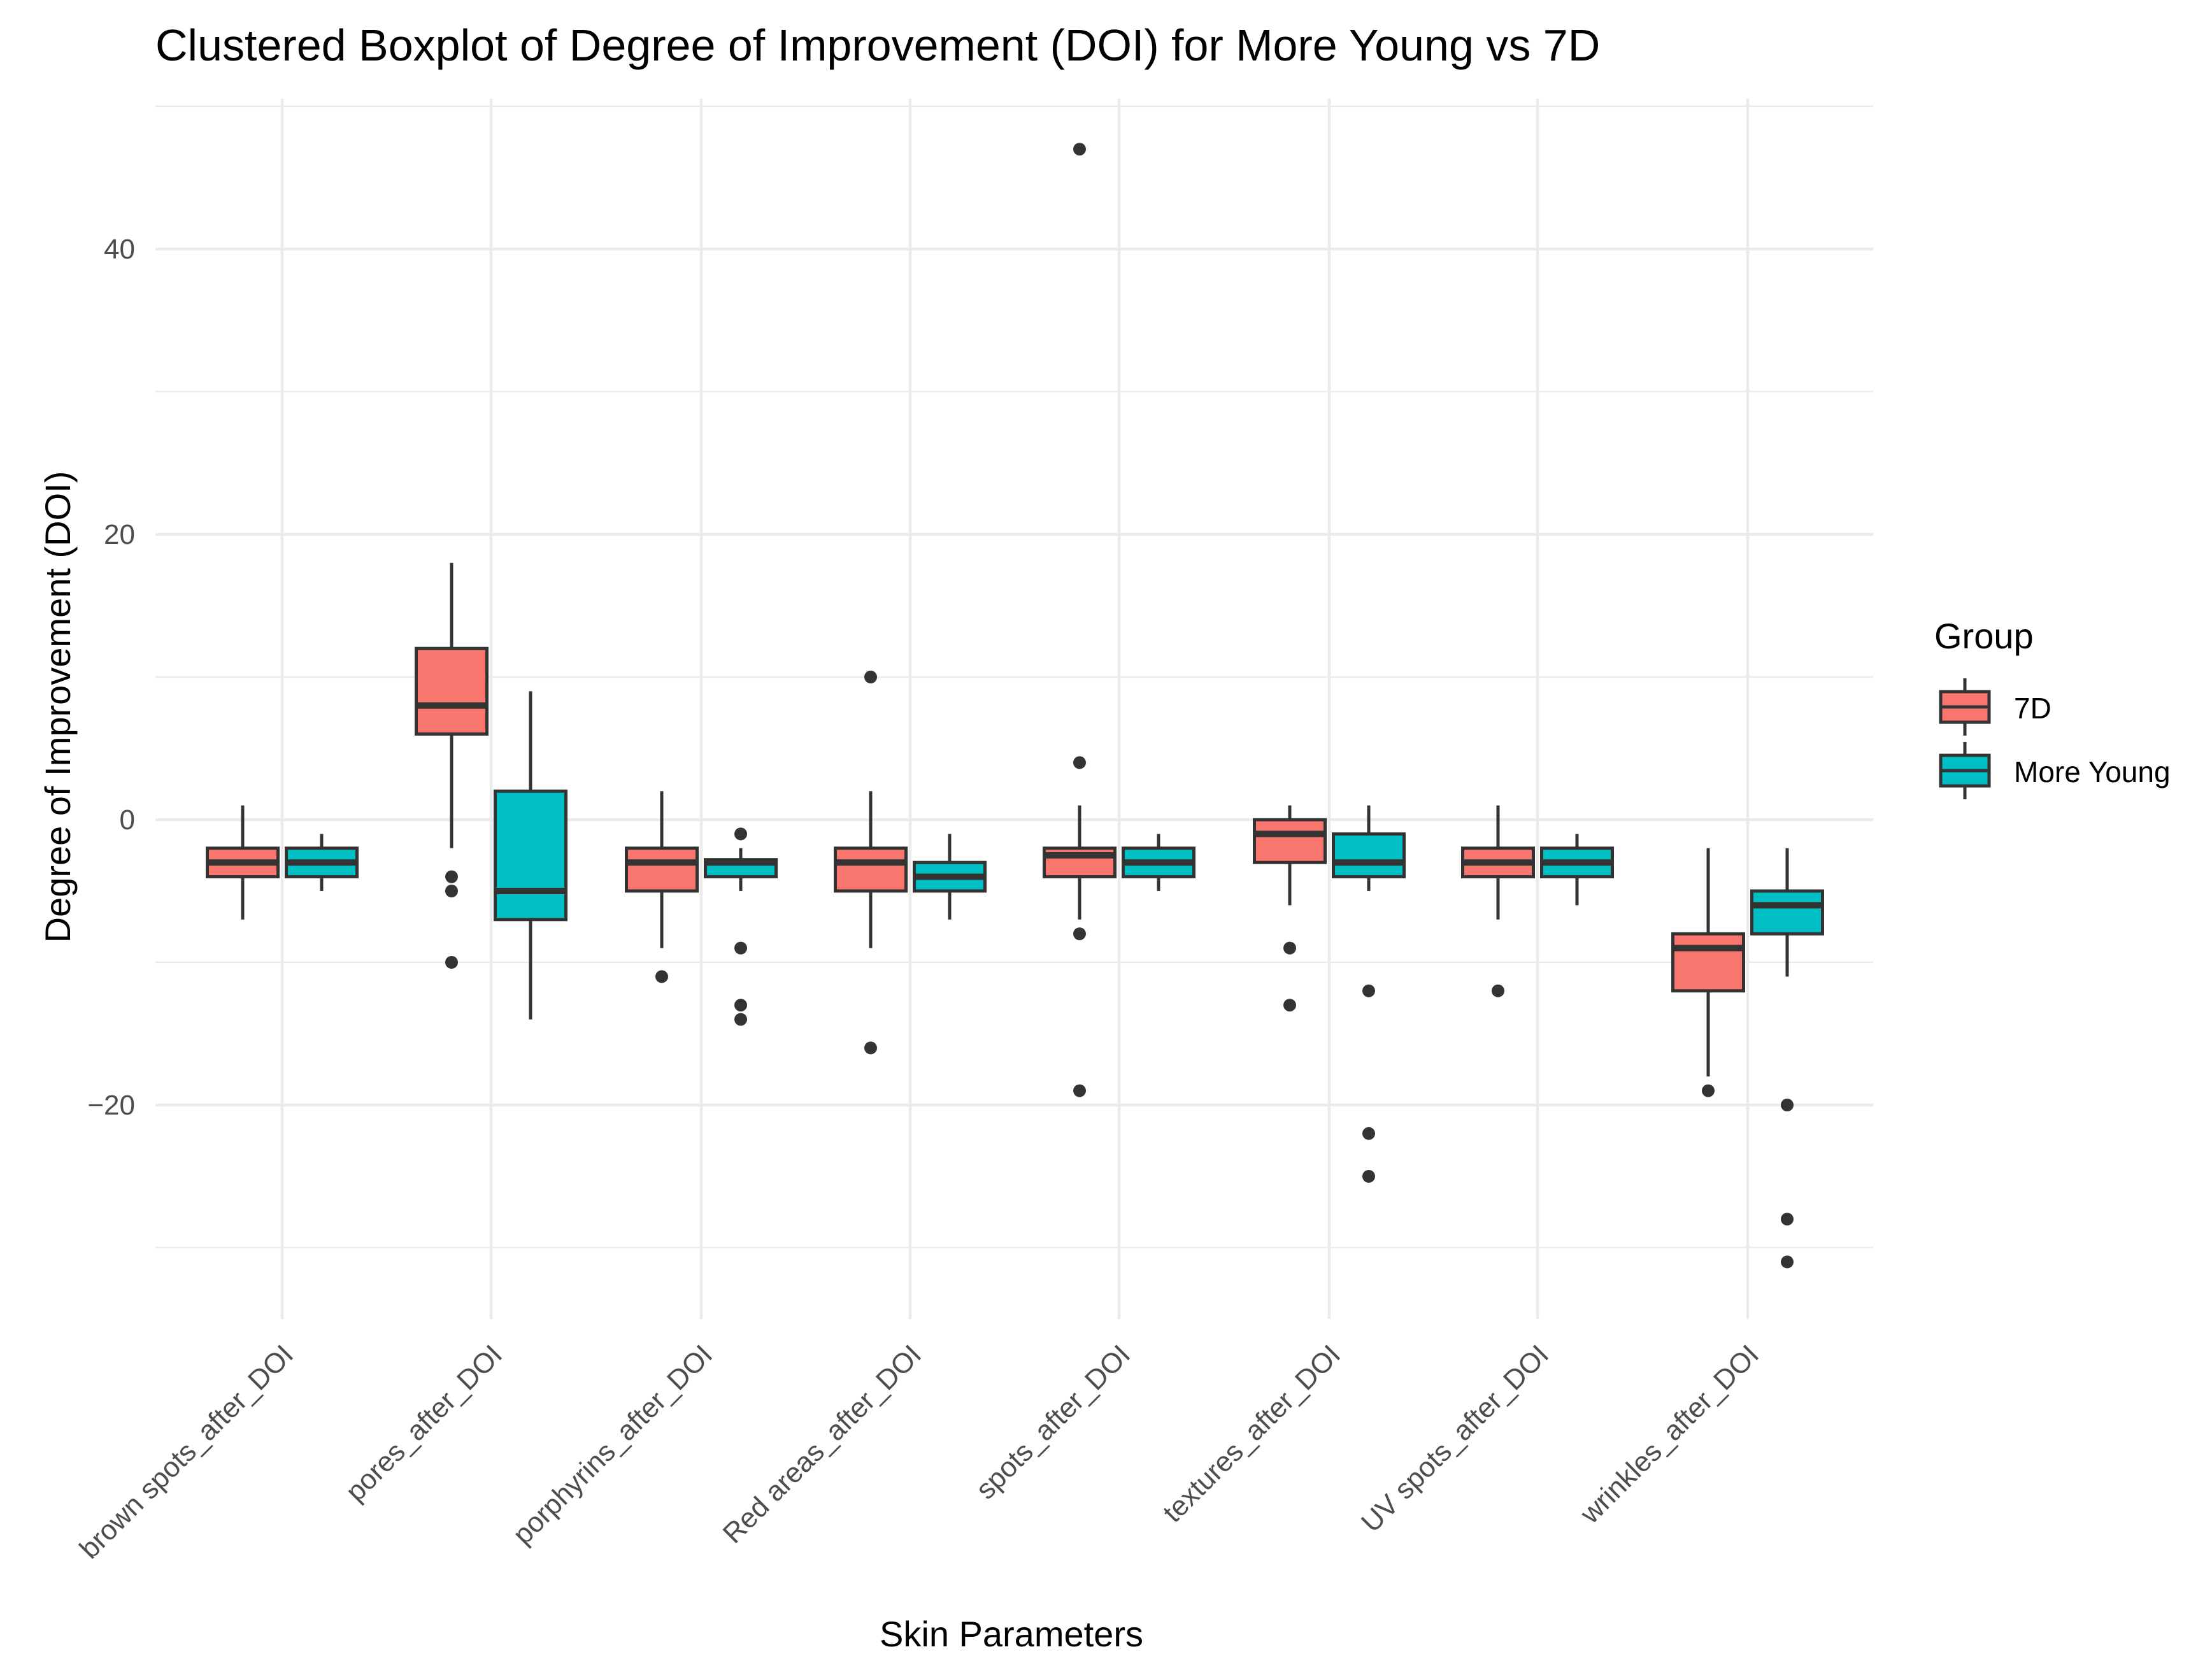  Describe the element at coordinates (186, 1452) in the screenshot. I see `x-tick-label: brown spots_after_DOI` at that location.